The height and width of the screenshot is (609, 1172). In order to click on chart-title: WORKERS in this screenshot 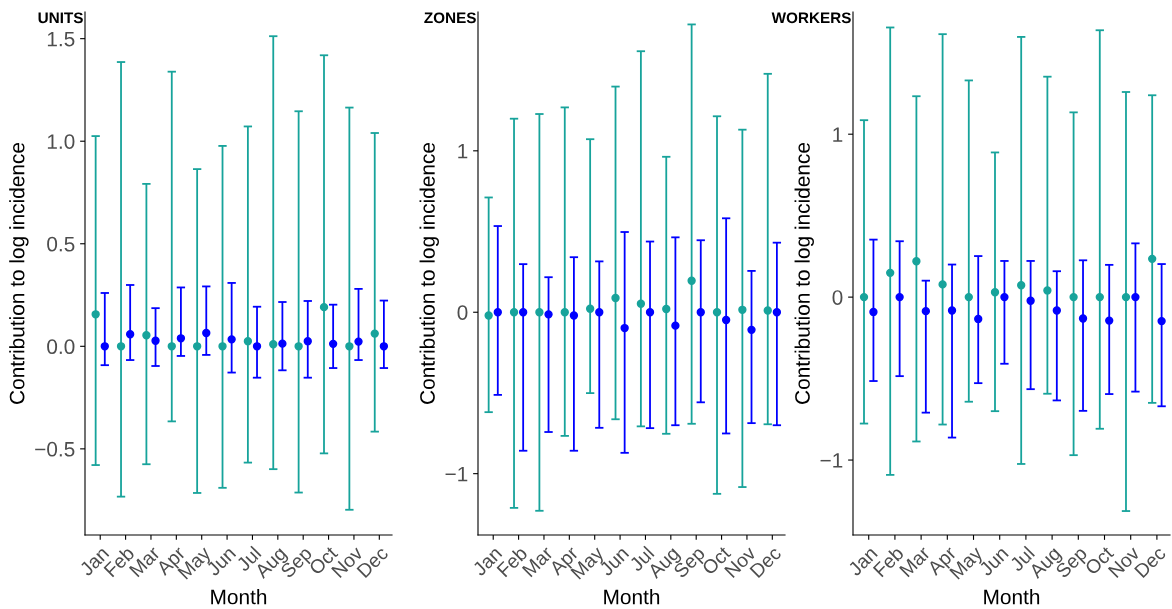, I will do `click(811, 18)`.